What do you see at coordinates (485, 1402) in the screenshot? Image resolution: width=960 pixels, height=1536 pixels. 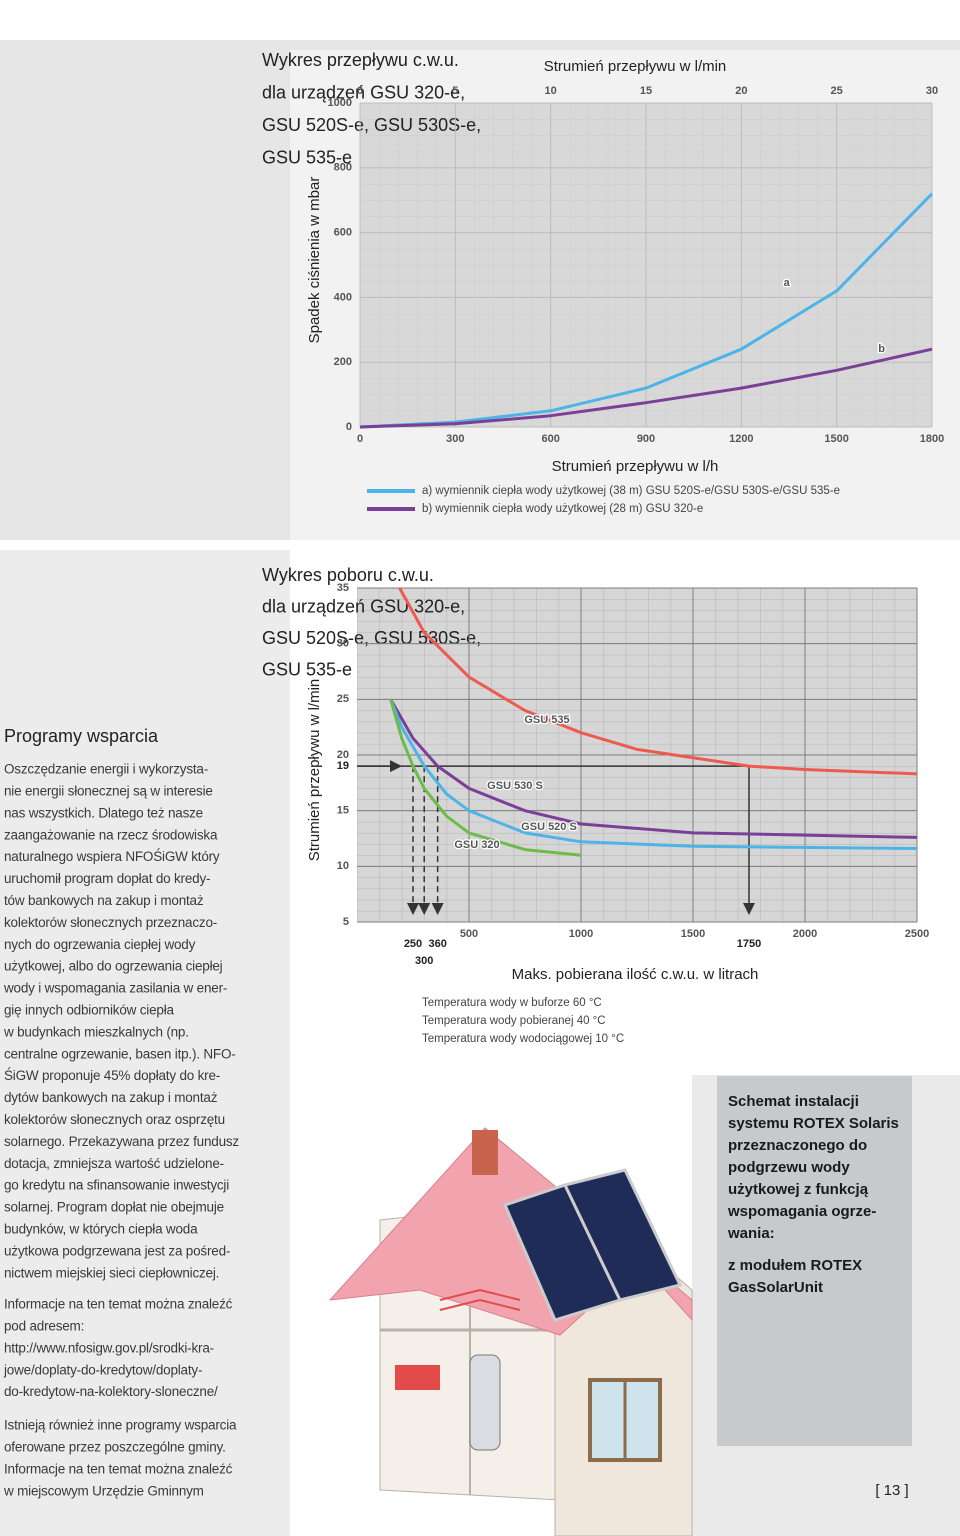 I see `storage-tank` at bounding box center [485, 1402].